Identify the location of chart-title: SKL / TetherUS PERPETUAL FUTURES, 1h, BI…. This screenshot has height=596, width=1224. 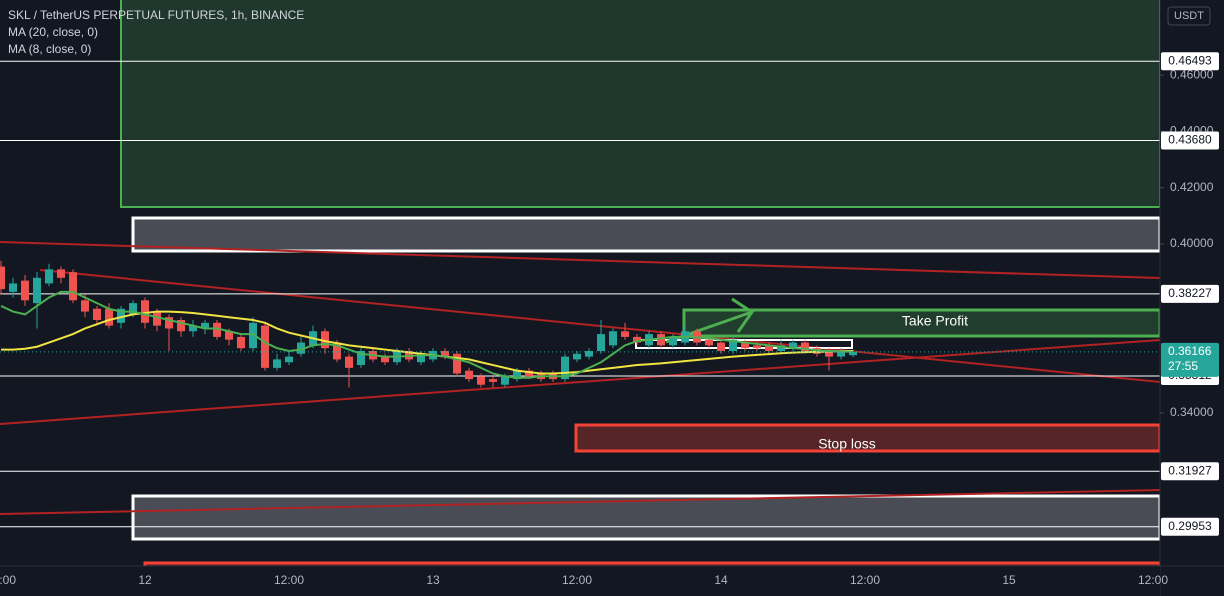
(156, 15).